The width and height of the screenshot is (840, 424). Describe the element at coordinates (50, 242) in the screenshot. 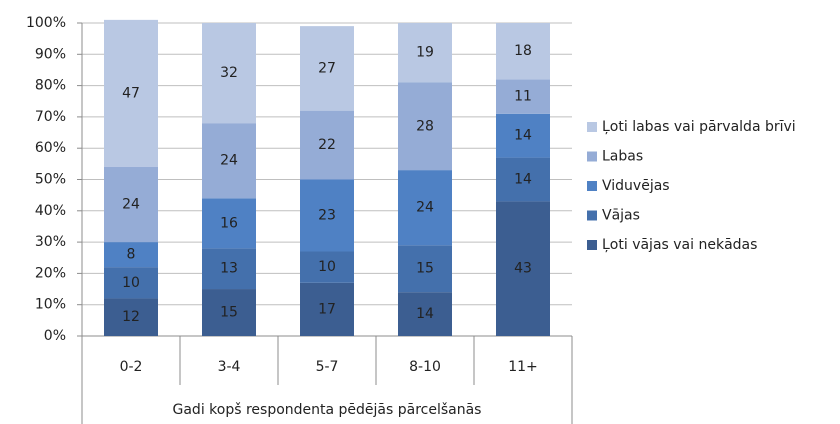

I see `y-tick-label: 30%` at that location.